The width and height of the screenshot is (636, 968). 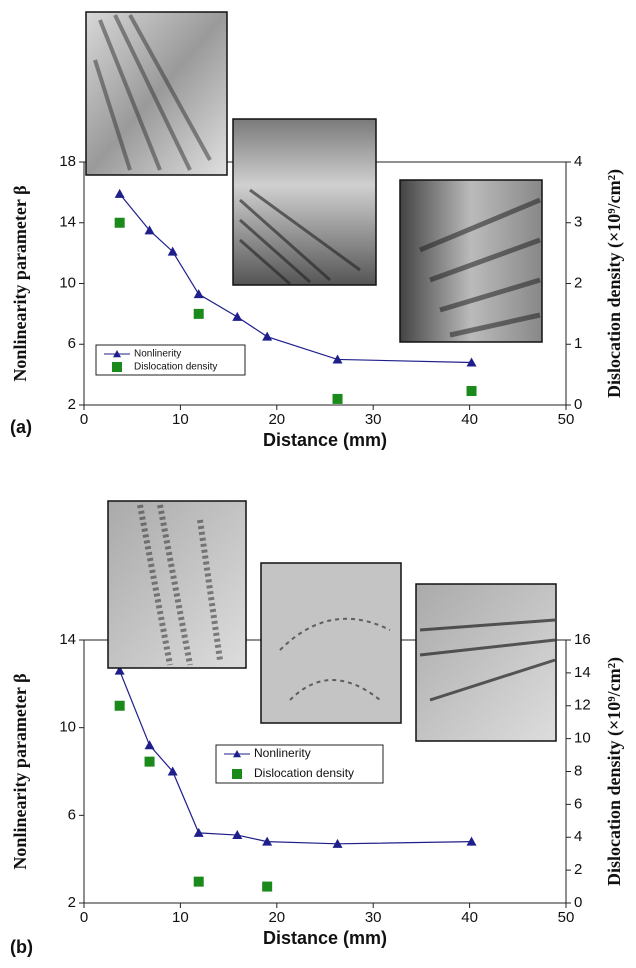 I want to click on series-line, so click(x=295, y=757).